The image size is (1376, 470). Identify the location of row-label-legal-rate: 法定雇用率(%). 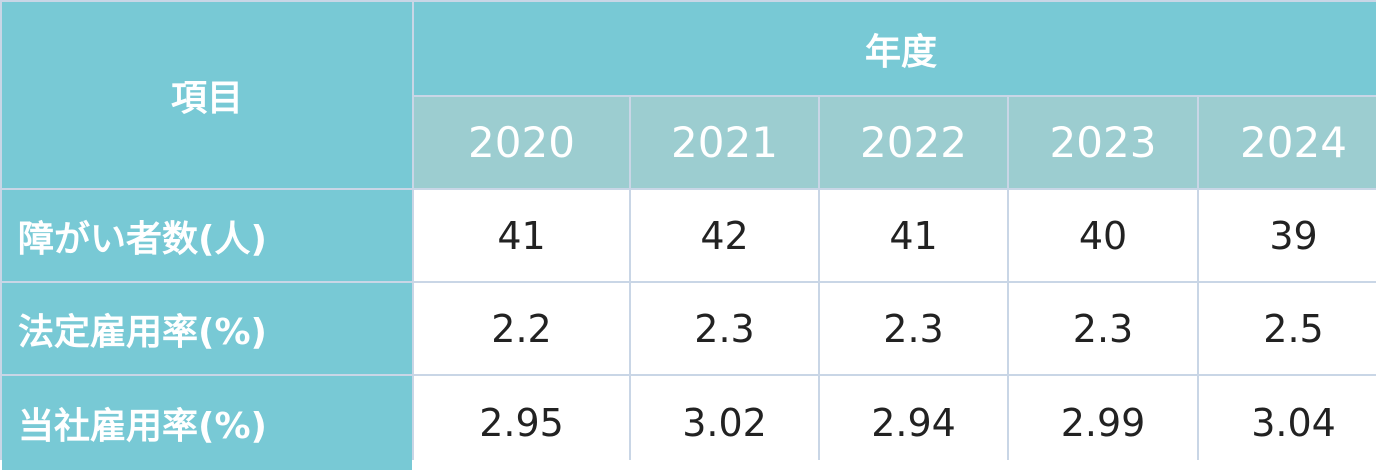
(207, 328).